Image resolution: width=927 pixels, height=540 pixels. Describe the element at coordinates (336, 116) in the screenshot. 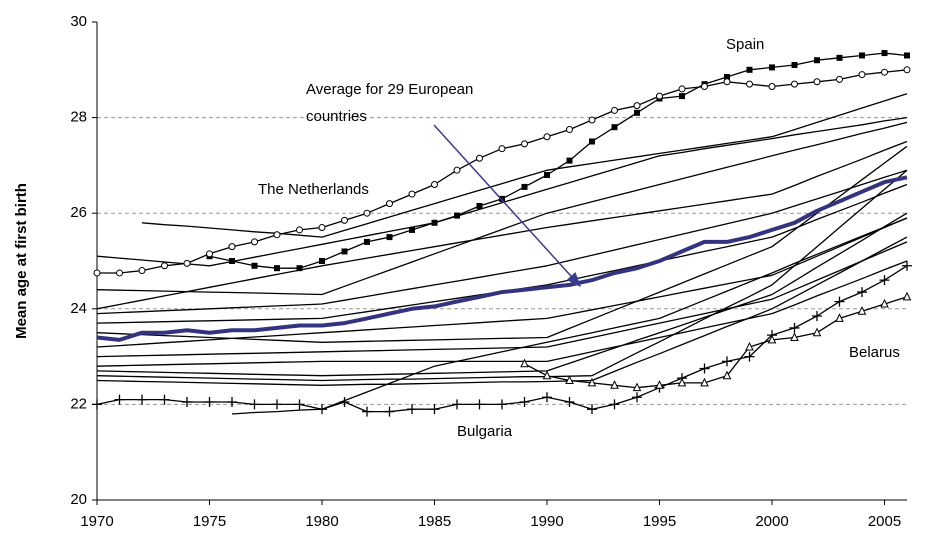

I see `annotation: countries` at that location.